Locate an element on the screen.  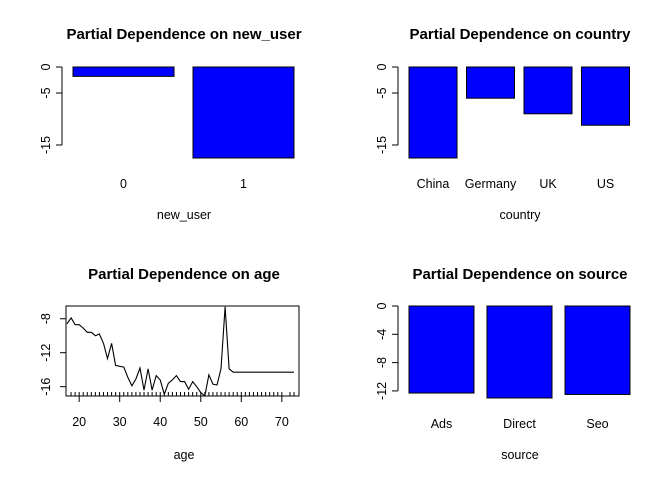
x-axis-label: age is located at coordinates (184, 455).